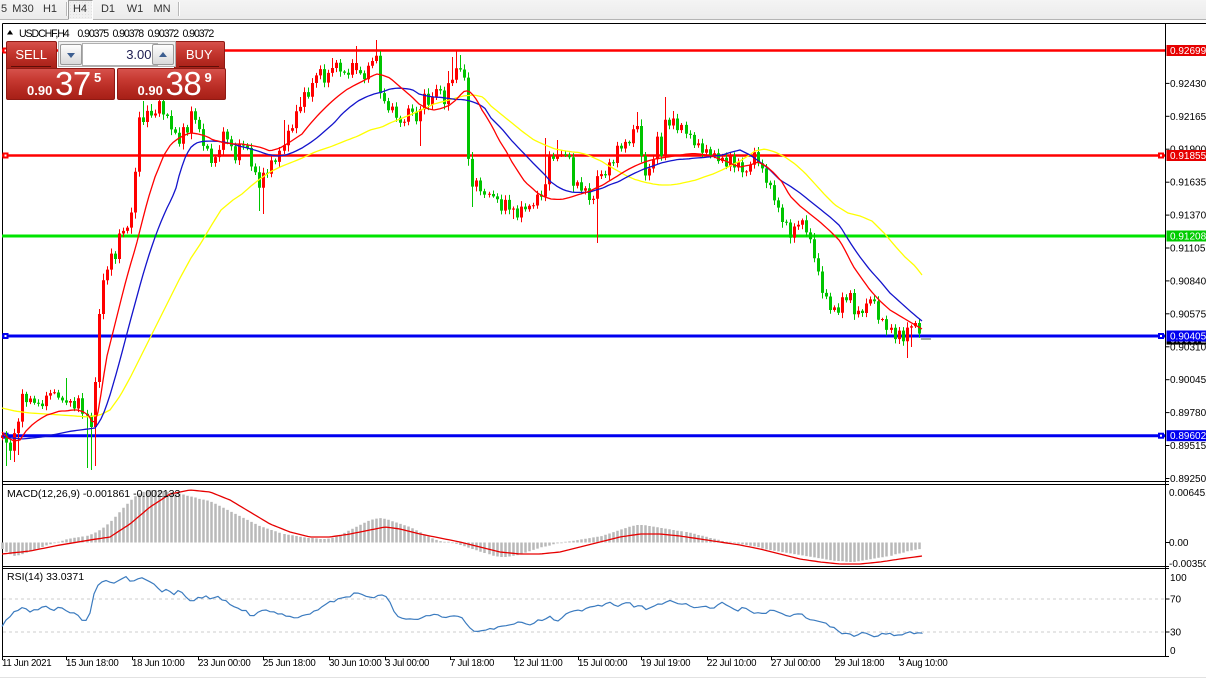  What do you see at coordinates (45, 577) in the screenshot?
I see `svg-text: RSI(14) 33.0371` at bounding box center [45, 577].